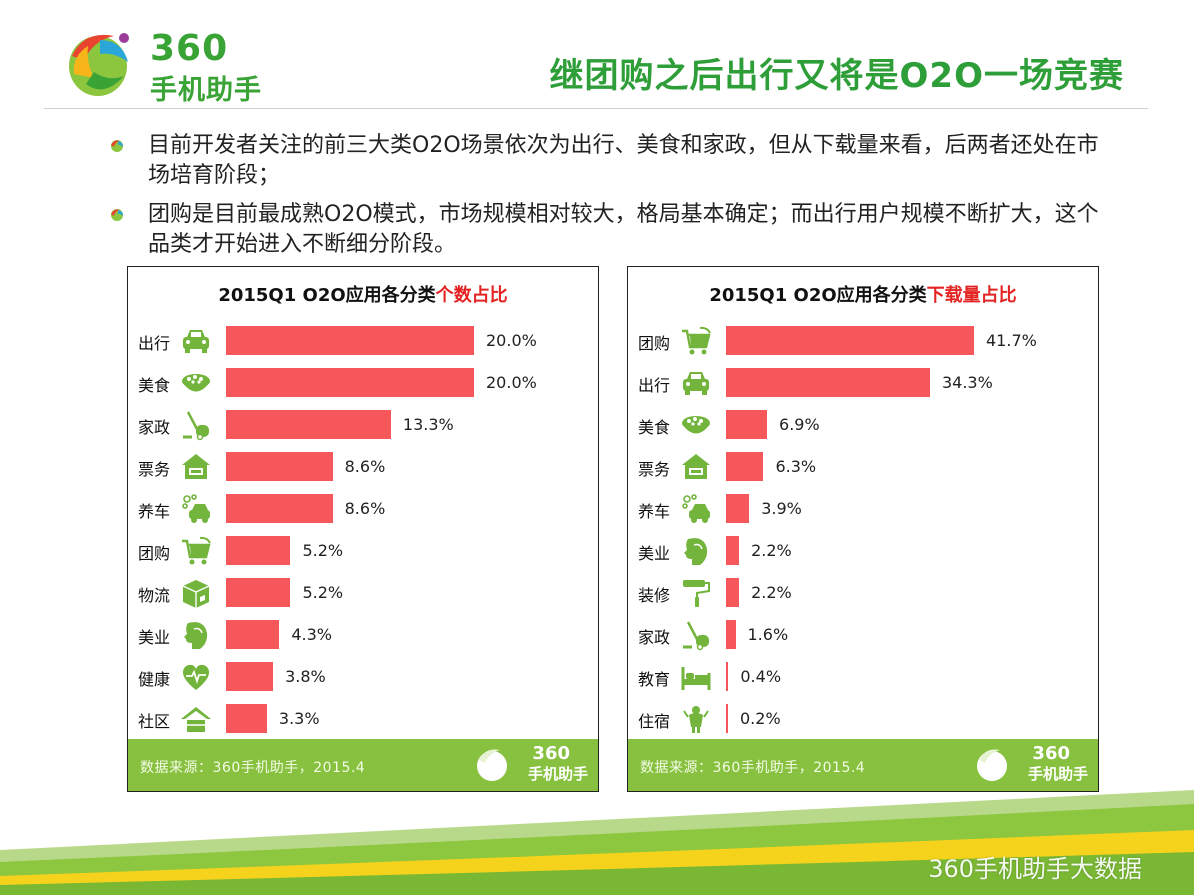 This screenshot has width=1194, height=895. I want to click on car-icon, so click(196, 341).